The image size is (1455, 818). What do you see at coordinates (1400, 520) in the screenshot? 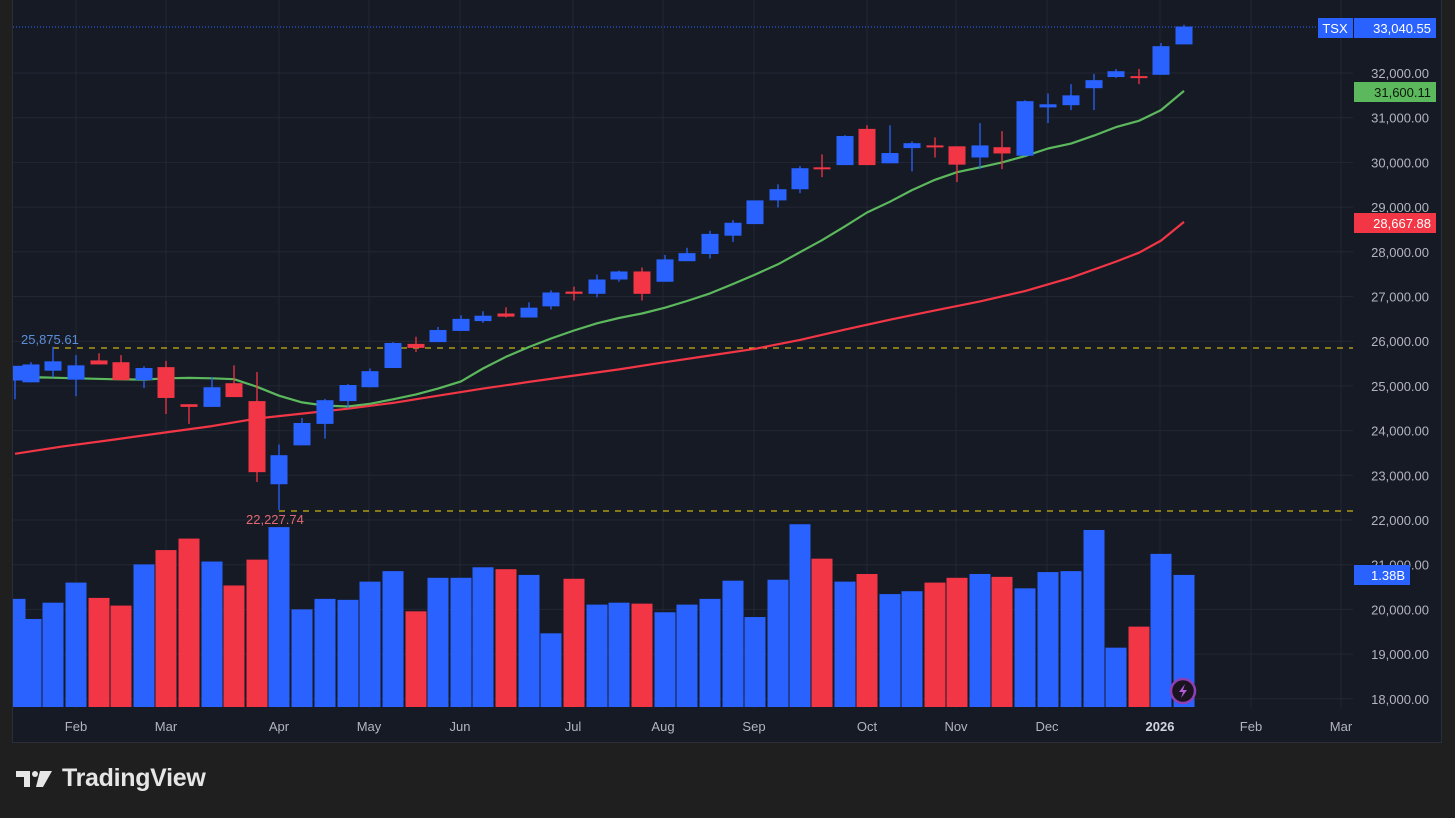
I see `price-tick-label: 22,000.00` at bounding box center [1400, 520].